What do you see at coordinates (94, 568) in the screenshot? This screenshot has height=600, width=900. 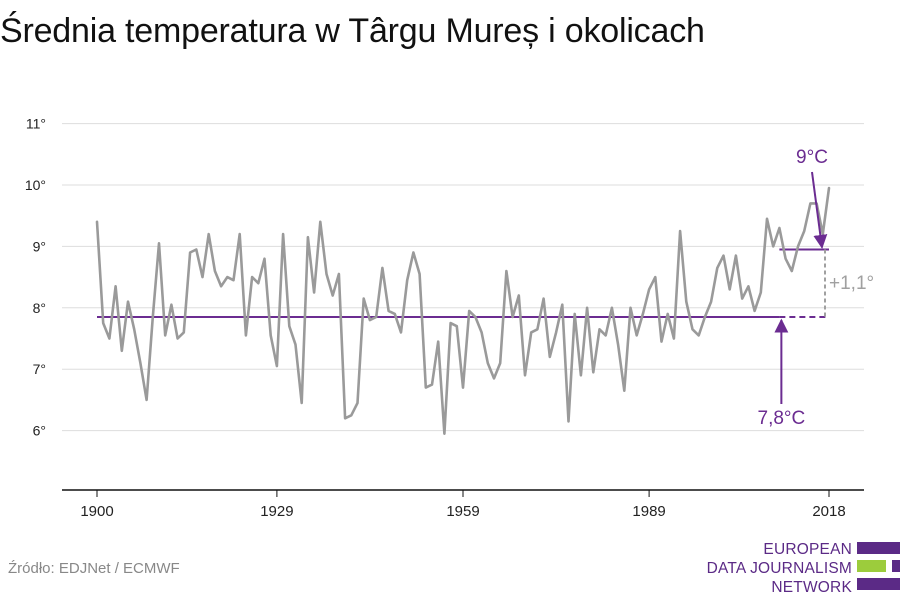 I see `source-note: Źródło: EDJNet / ECMWF` at bounding box center [94, 568].